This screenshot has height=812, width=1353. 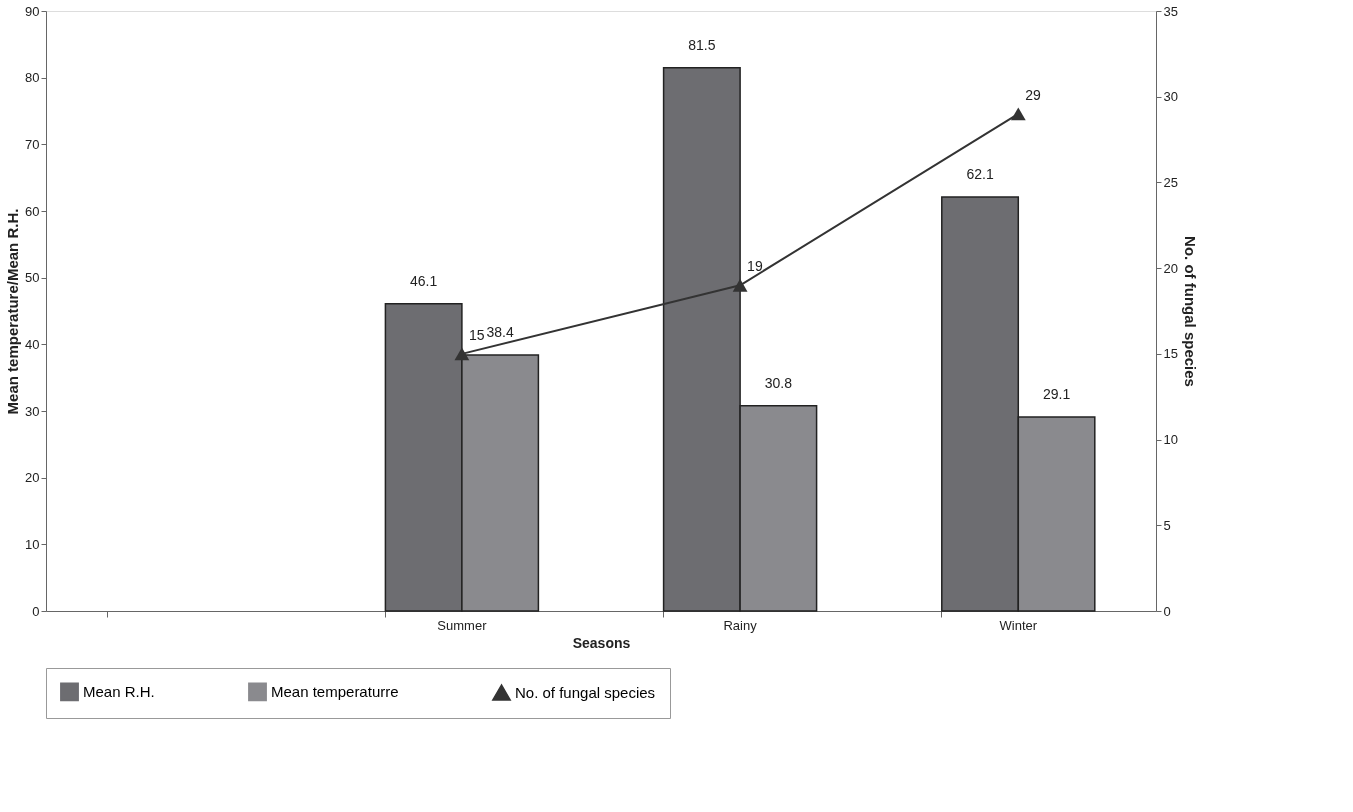 I want to click on legend-label: No. of fungal species, so click(x=585, y=692).